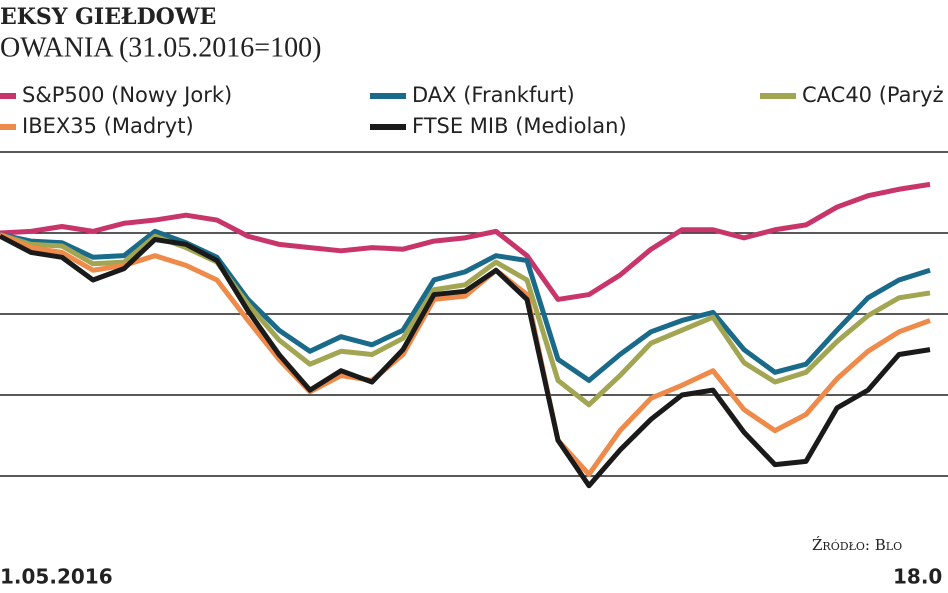 This screenshot has width=948, height=593. I want to click on x-tick-label: 18.0, so click(917, 577).